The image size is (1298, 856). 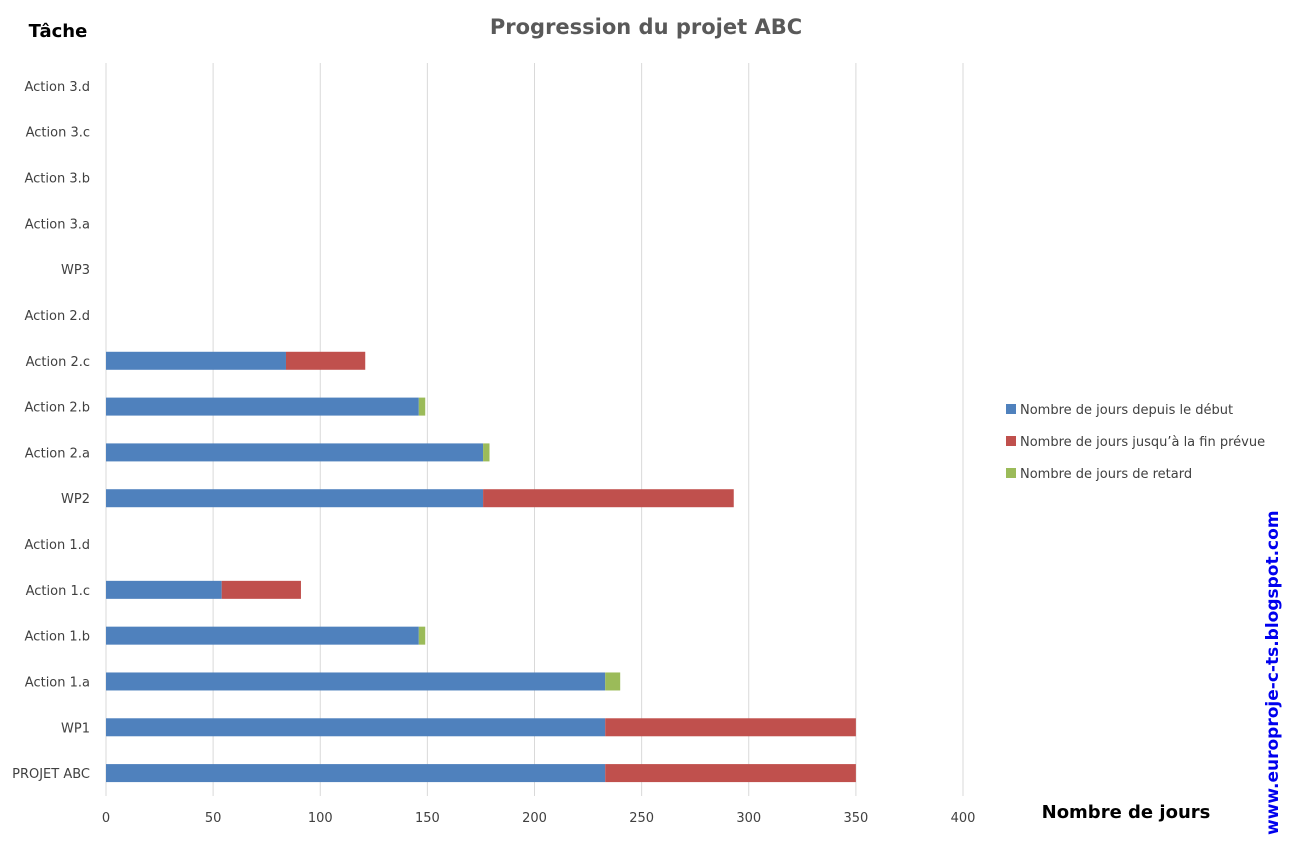 What do you see at coordinates (57, 637) in the screenshot?
I see `category-label: Action 1.b` at bounding box center [57, 637].